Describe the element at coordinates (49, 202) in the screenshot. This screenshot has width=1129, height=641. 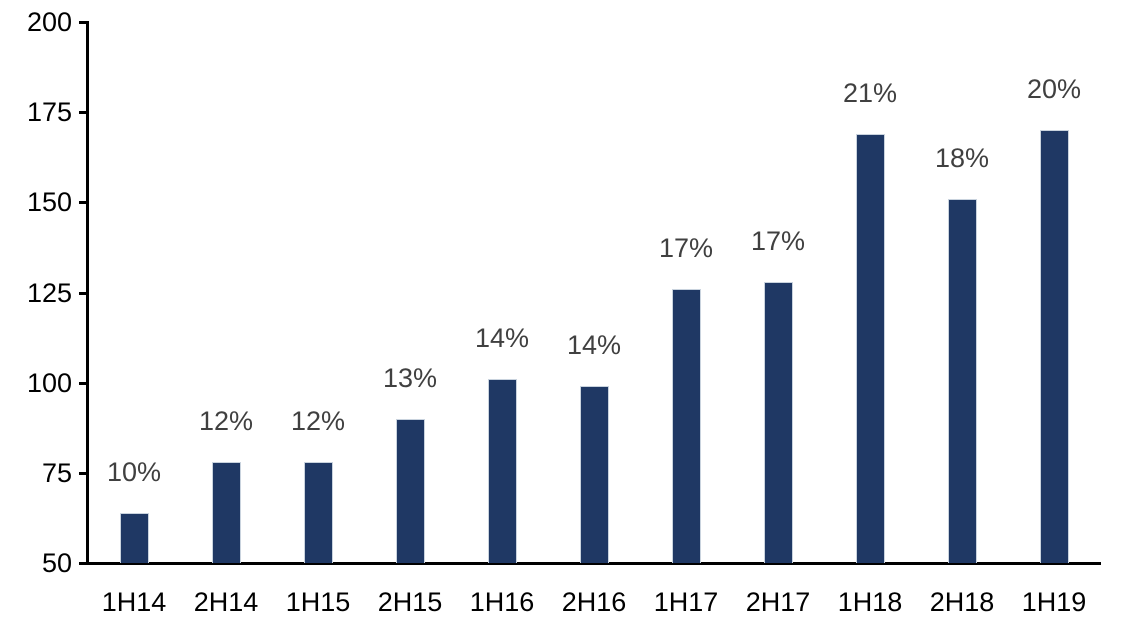
I see `y-axis-tick-label: 150` at that location.